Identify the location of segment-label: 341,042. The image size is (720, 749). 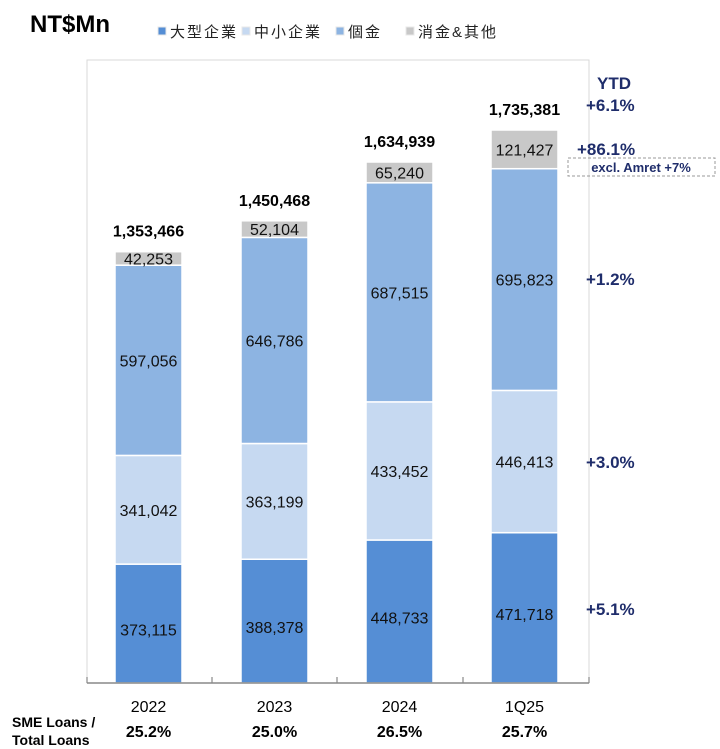
(149, 511).